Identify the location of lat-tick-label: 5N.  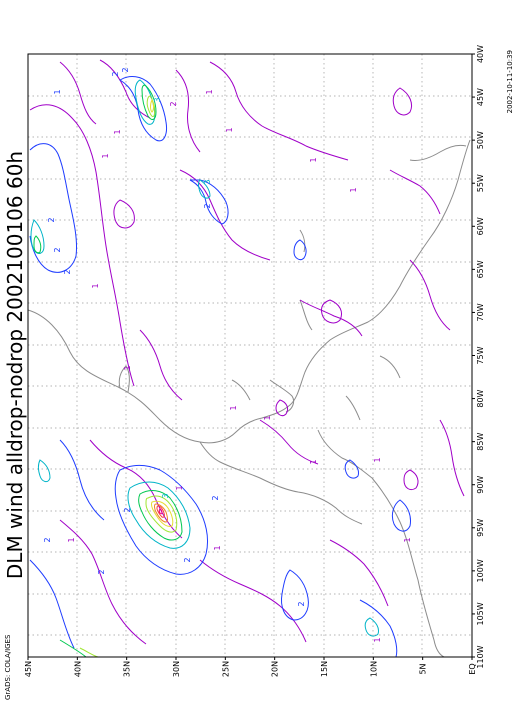
(423, 668).